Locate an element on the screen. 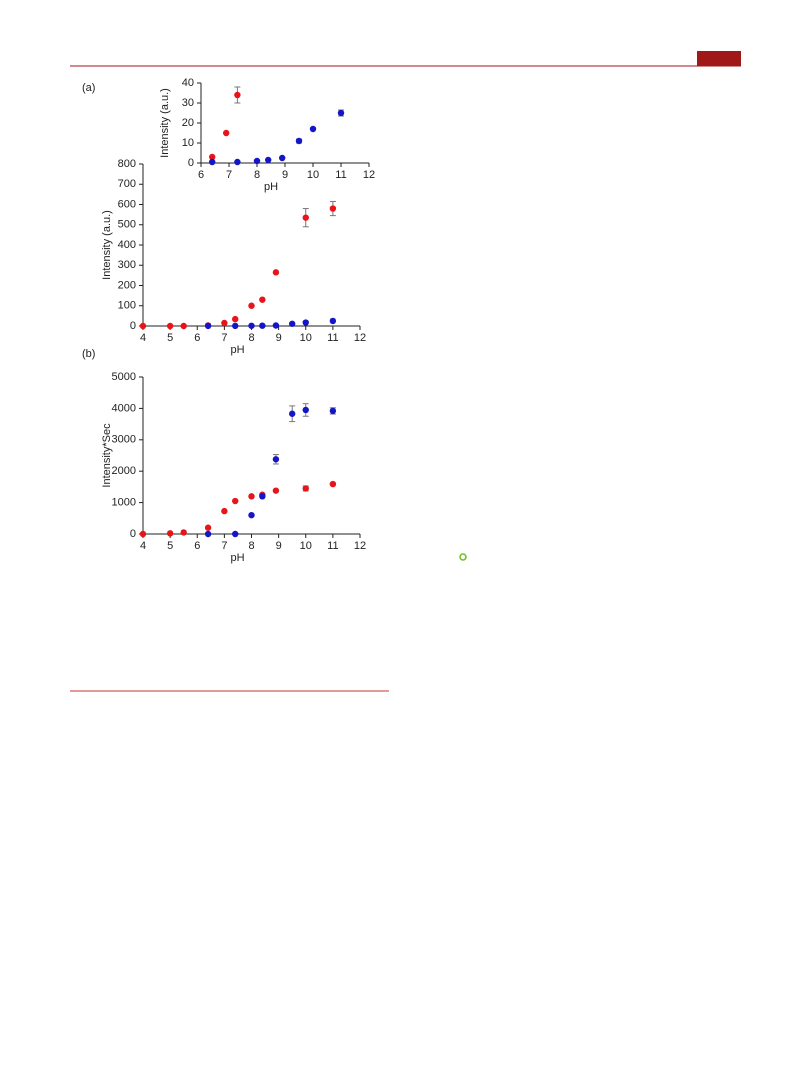  y-tick-label: 30 is located at coordinates (188, 103).